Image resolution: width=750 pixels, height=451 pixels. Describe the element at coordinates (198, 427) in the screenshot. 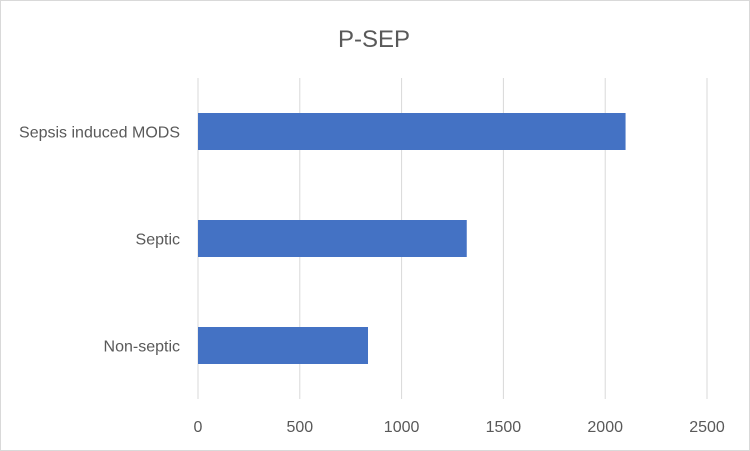

I see `x-tick-label: 0` at that location.